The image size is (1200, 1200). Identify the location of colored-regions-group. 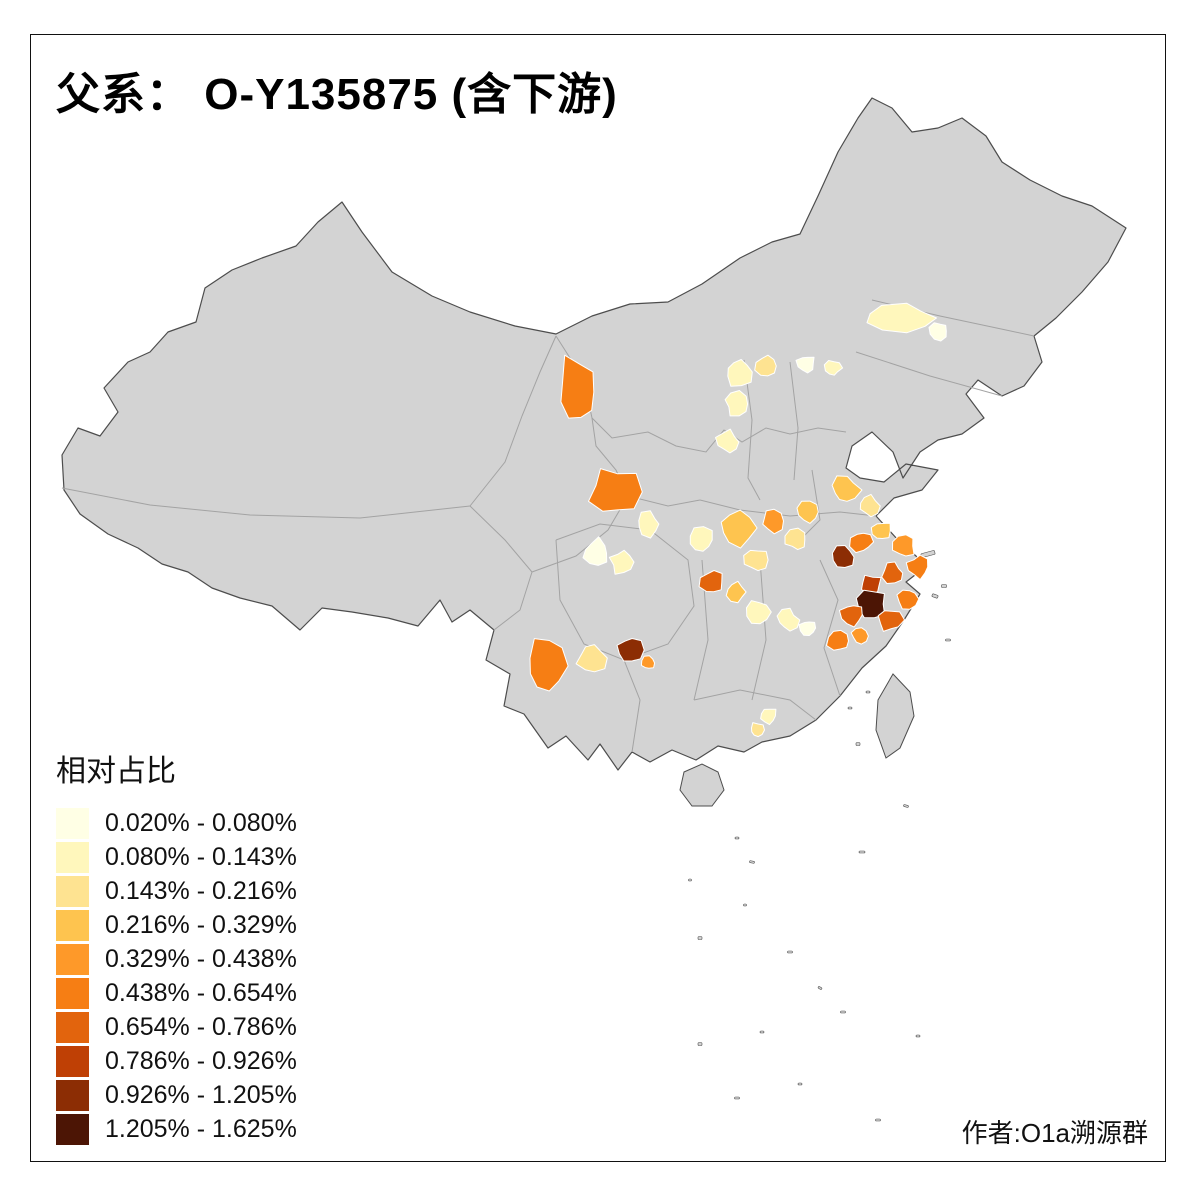
(738, 520).